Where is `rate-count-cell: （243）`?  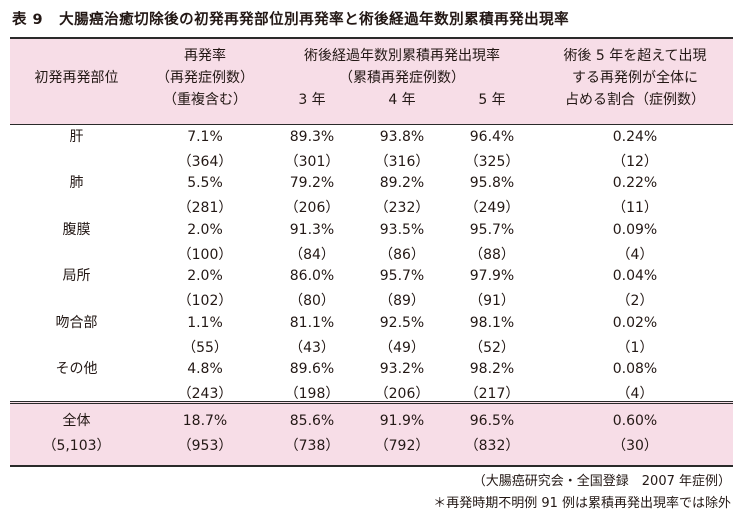 rate-count-cell: （243） is located at coordinates (205, 394).